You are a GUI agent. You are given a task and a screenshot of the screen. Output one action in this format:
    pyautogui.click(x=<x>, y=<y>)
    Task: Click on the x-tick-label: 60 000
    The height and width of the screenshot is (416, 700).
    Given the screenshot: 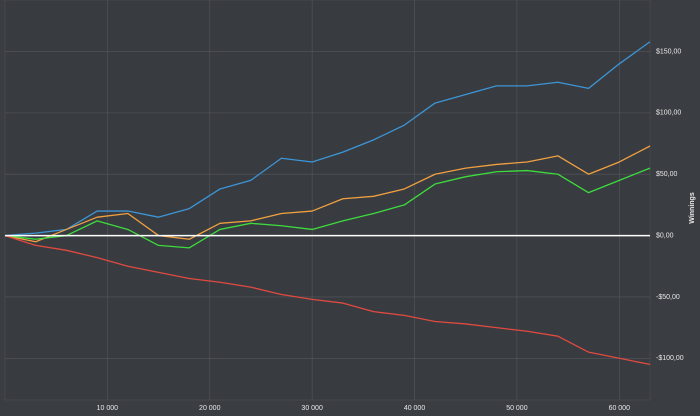 What is the action you would take?
    pyautogui.click(x=620, y=408)
    